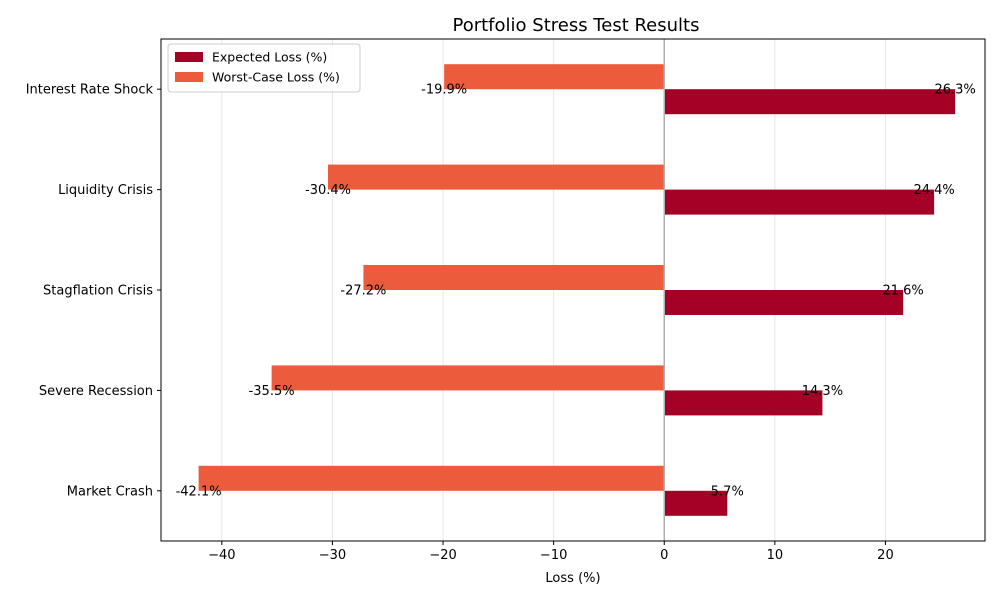 The image size is (1000, 600). I want to click on legend: Expected Loss (%) Worst-Case Loss (%), so click(264, 68).